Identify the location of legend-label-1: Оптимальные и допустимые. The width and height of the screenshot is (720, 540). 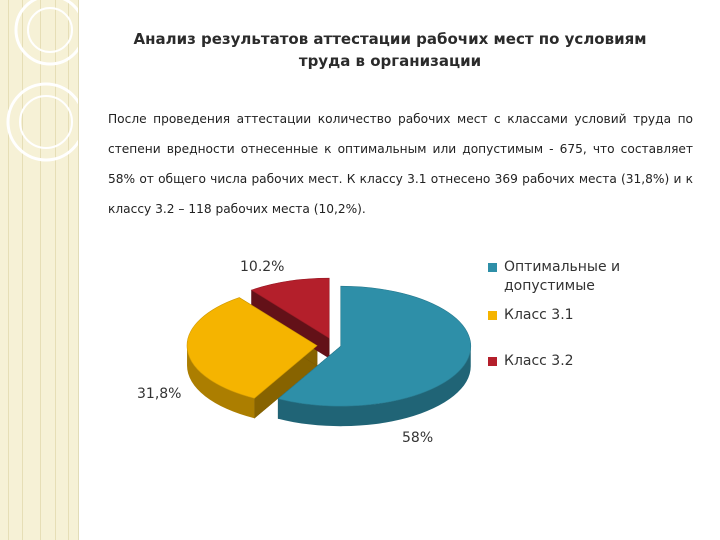
(562, 276).